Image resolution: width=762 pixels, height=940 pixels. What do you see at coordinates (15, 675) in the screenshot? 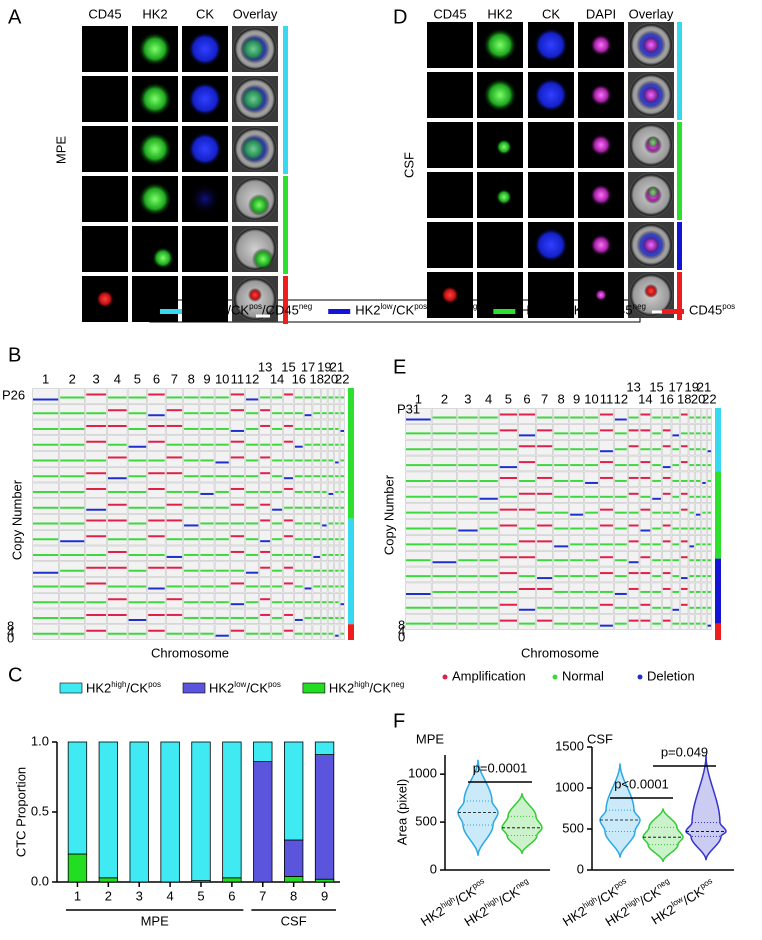
I see `panel-letter: C` at bounding box center [15, 675].